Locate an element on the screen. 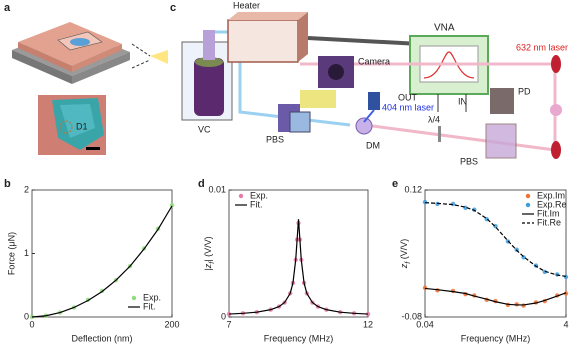 The width and height of the screenshot is (581, 351). out-label: OUT is located at coordinates (408, 97).